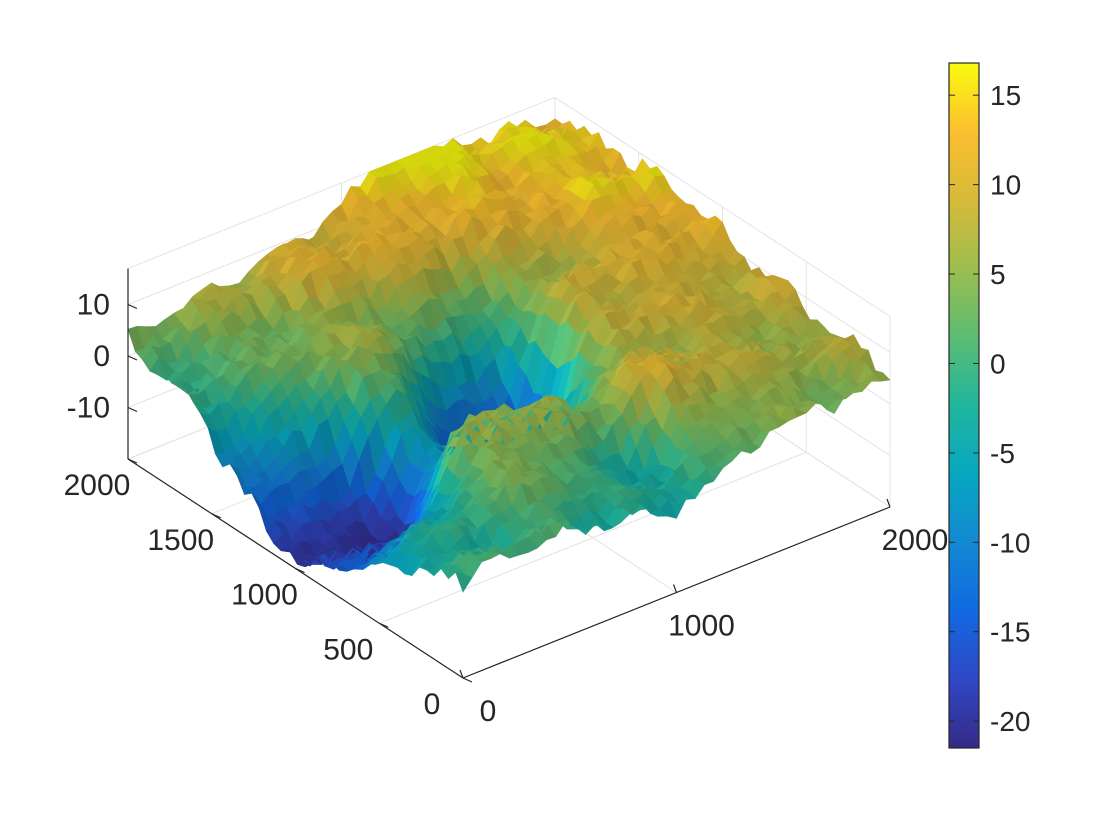 Image resolution: width=1120 pixels, height=840 pixels. I want to click on colorbar-tick-label: 0, so click(998, 363).